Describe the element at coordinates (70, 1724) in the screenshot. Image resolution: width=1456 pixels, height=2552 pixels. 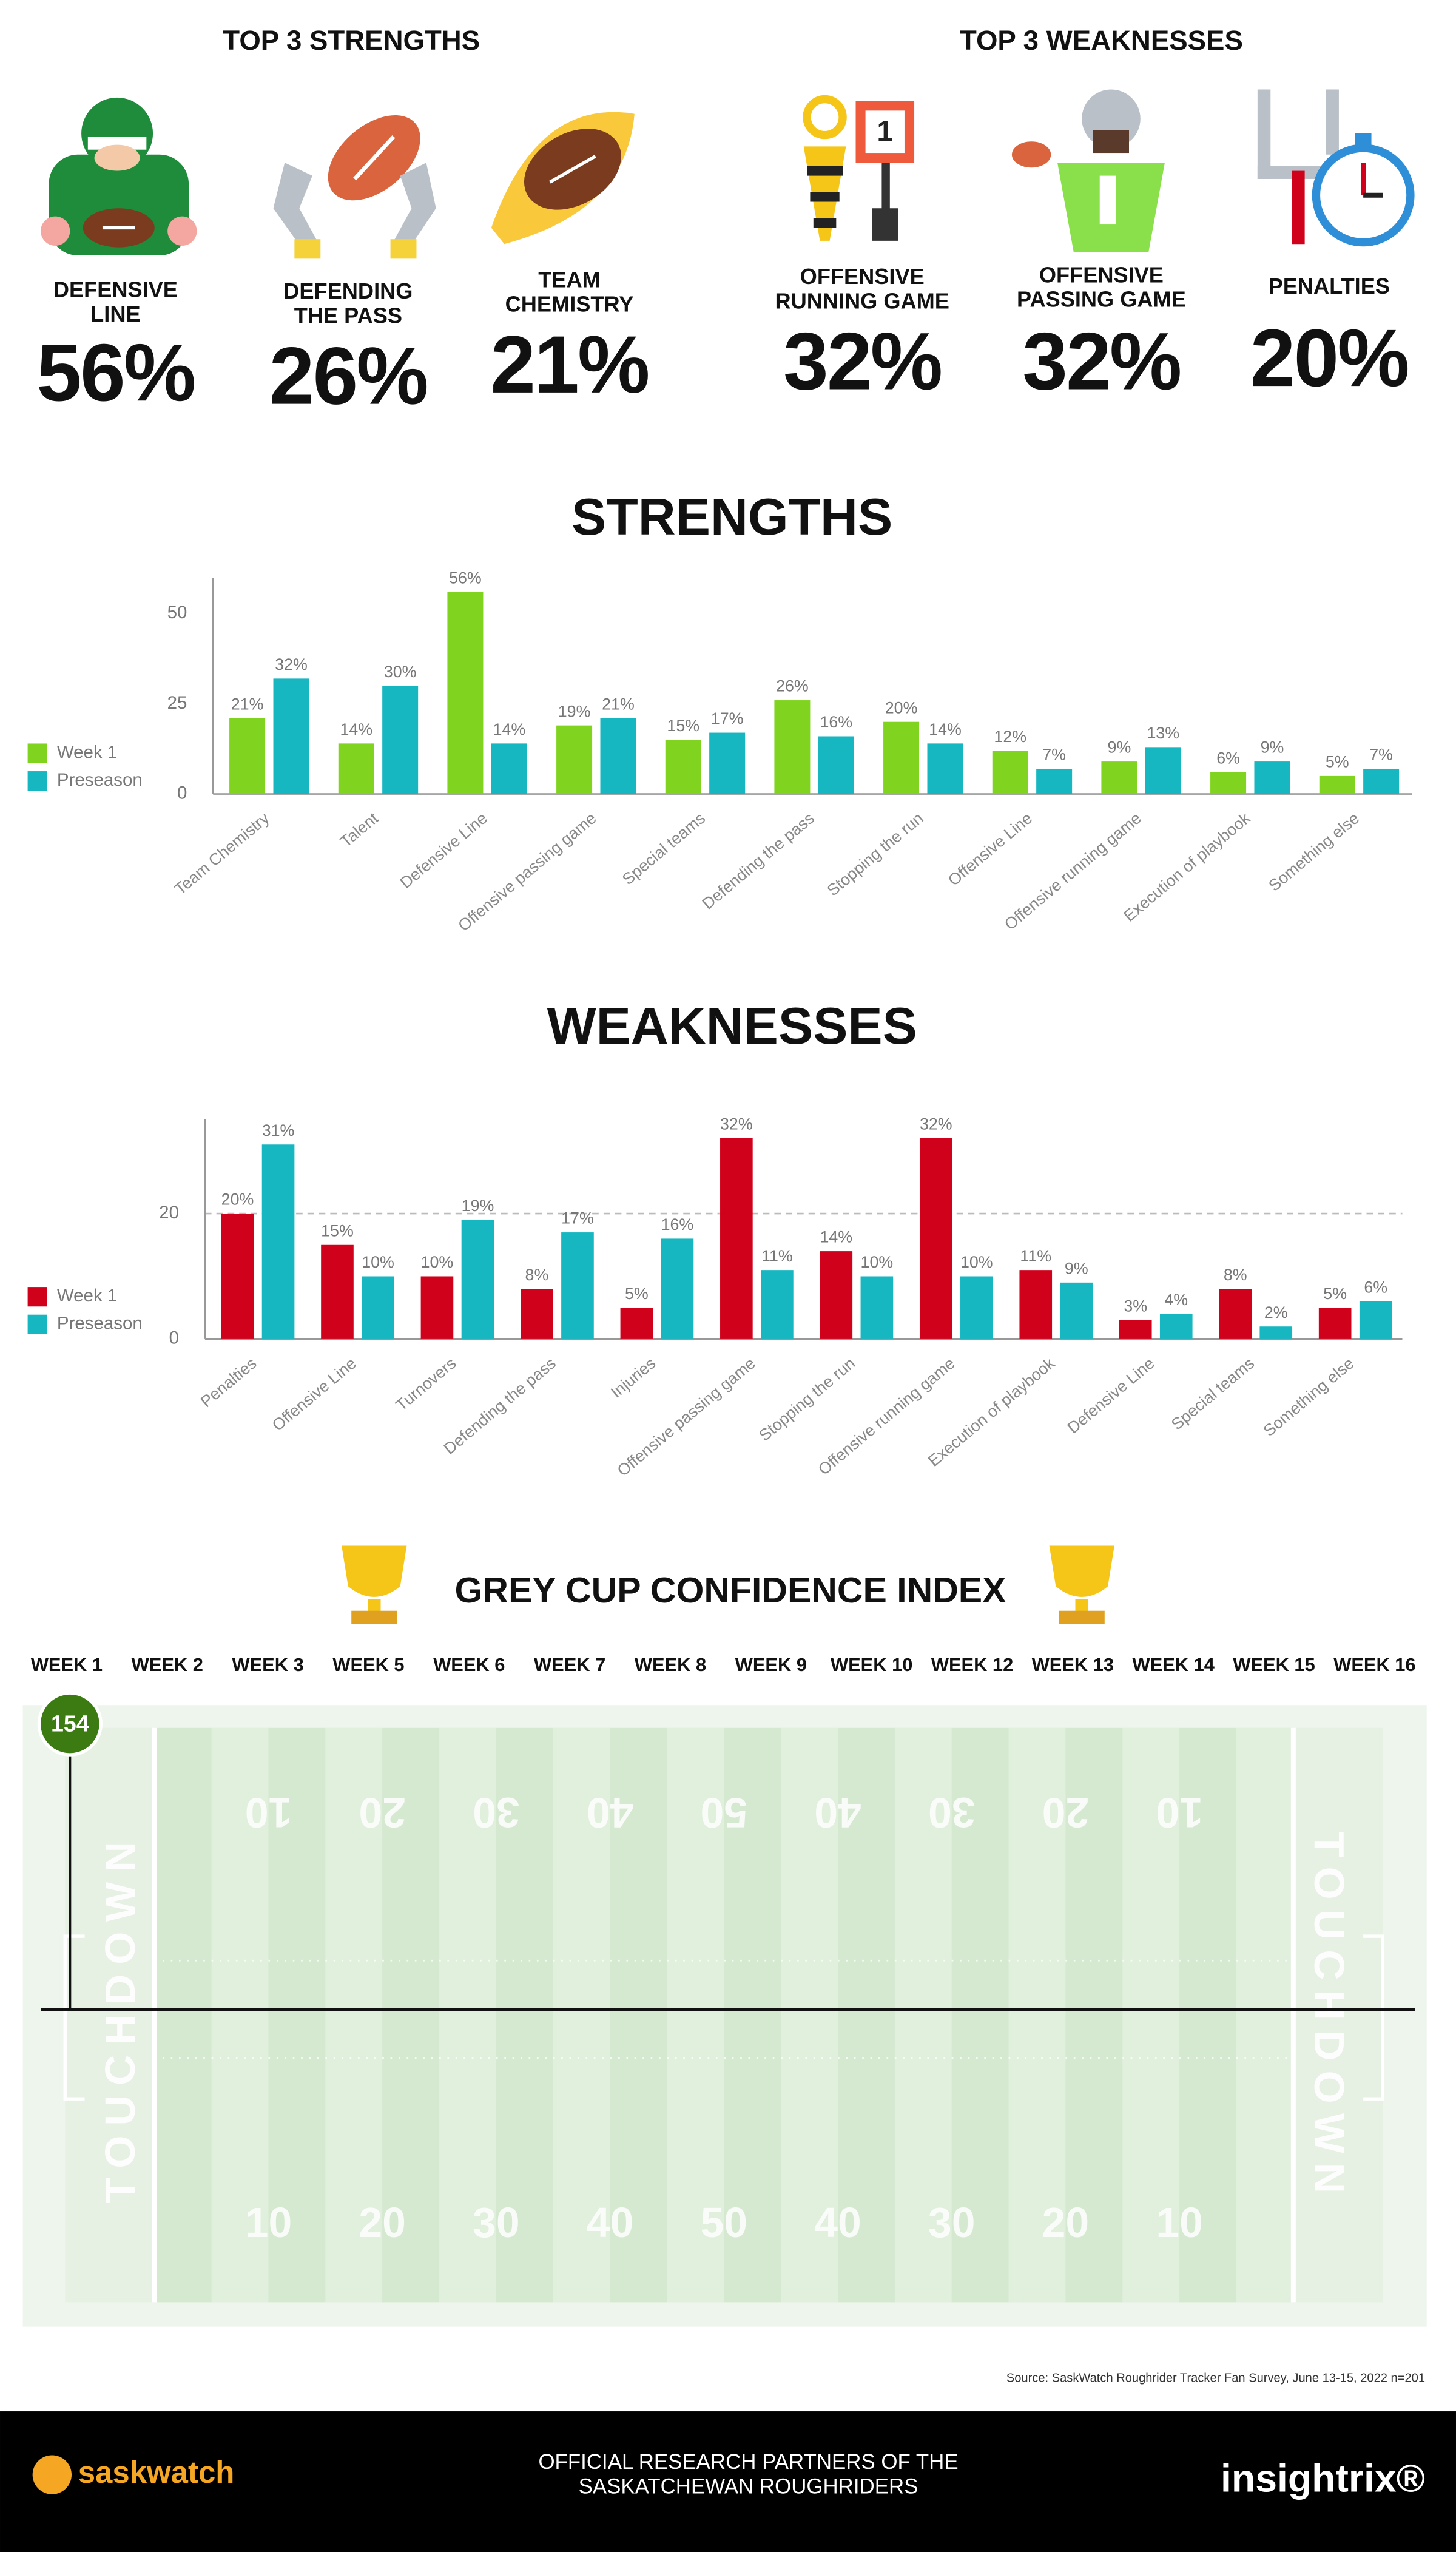
I see `point-label: 154` at that location.